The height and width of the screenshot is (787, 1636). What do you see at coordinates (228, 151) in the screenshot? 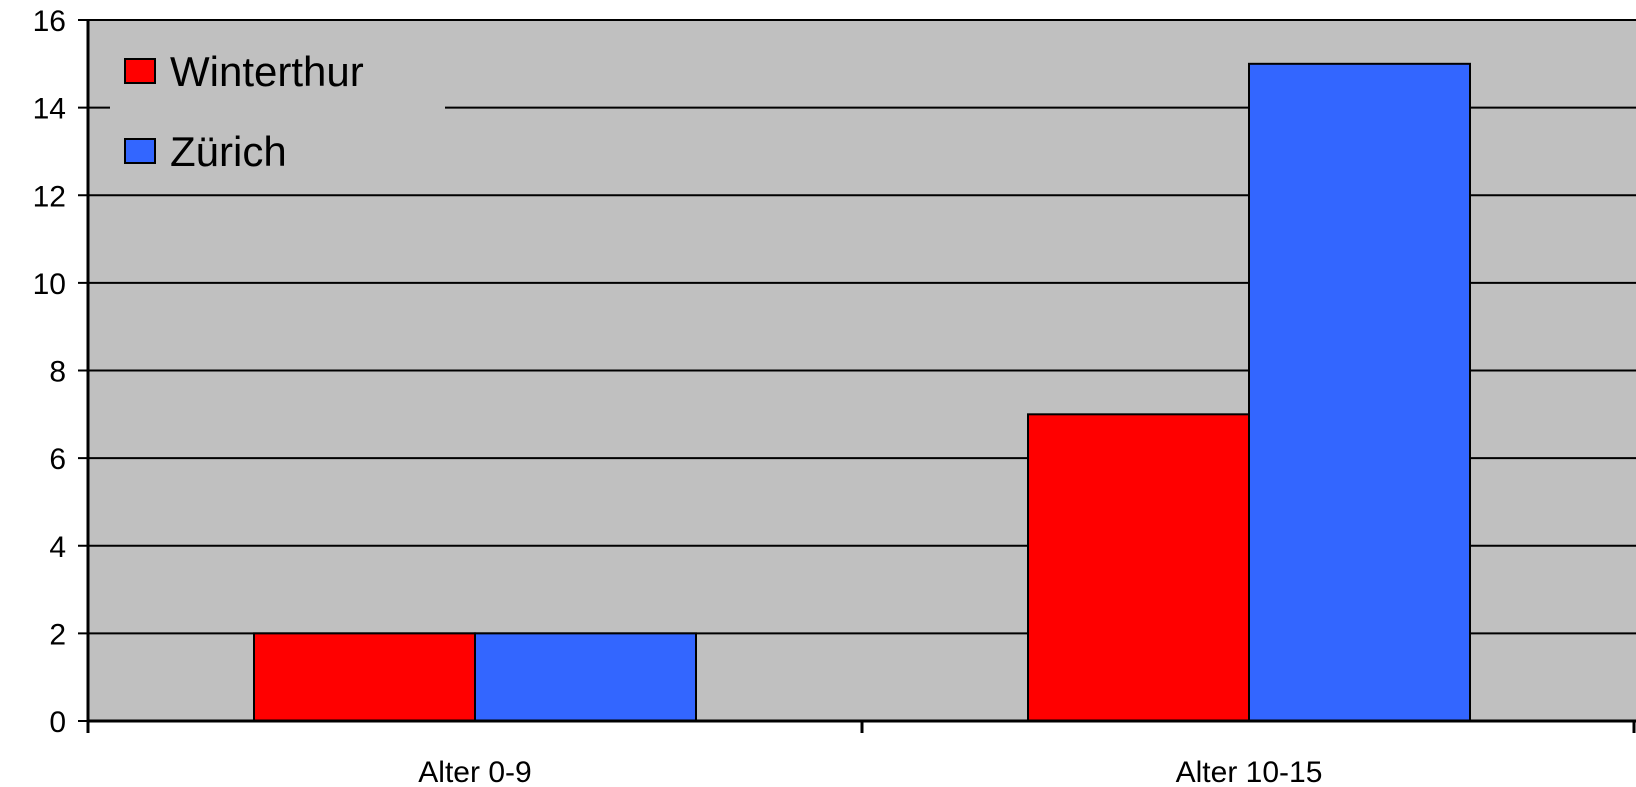
I see `legend-label-zurich: Zürich` at bounding box center [228, 151].